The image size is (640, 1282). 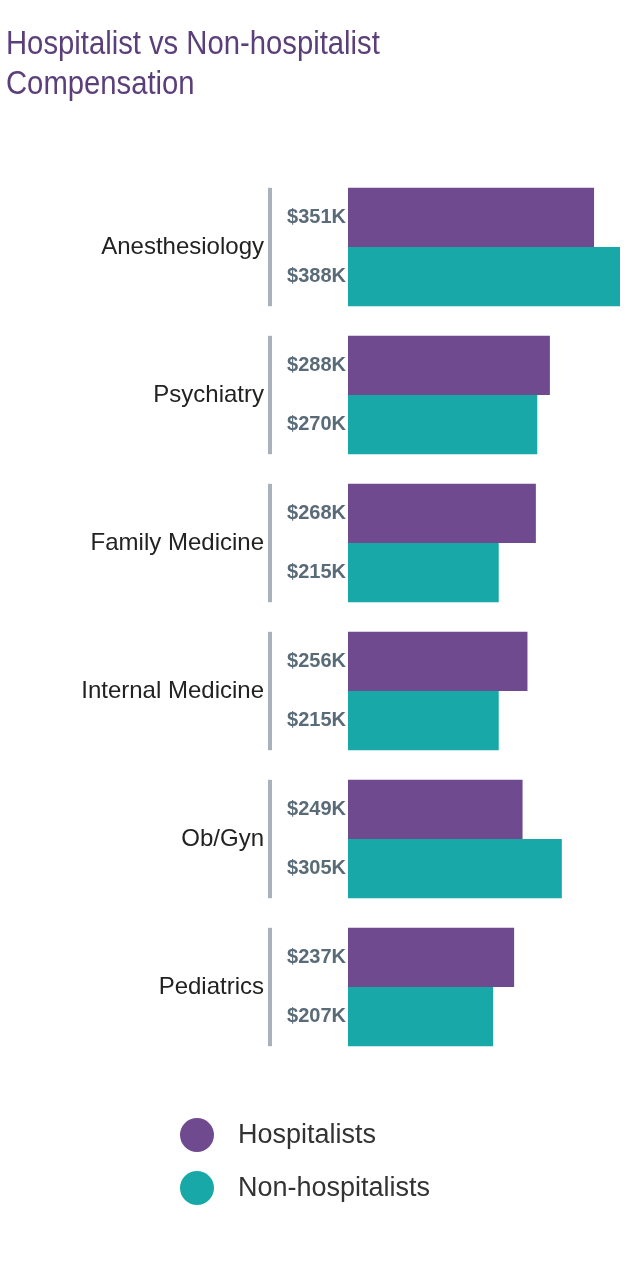 I want to click on y-tick-label: Family Medicine, so click(x=177, y=541).